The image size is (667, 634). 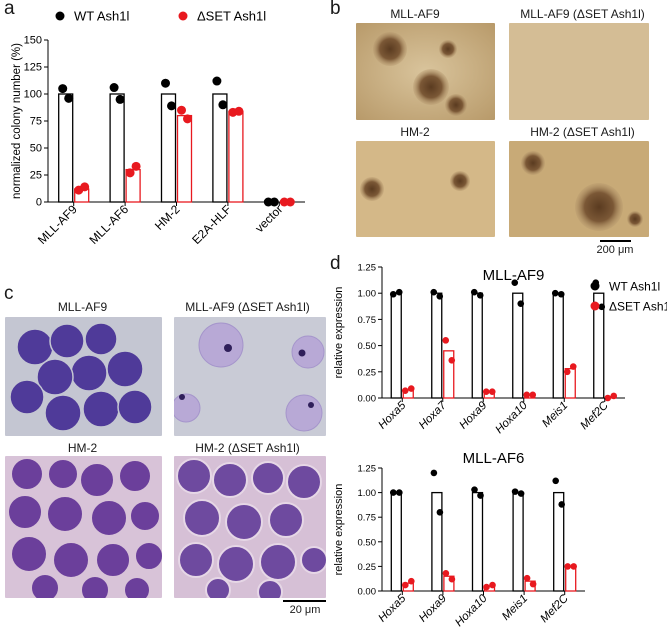 What do you see at coordinates (268, 218) in the screenshot?
I see `x-tick-label: vector` at bounding box center [268, 218].